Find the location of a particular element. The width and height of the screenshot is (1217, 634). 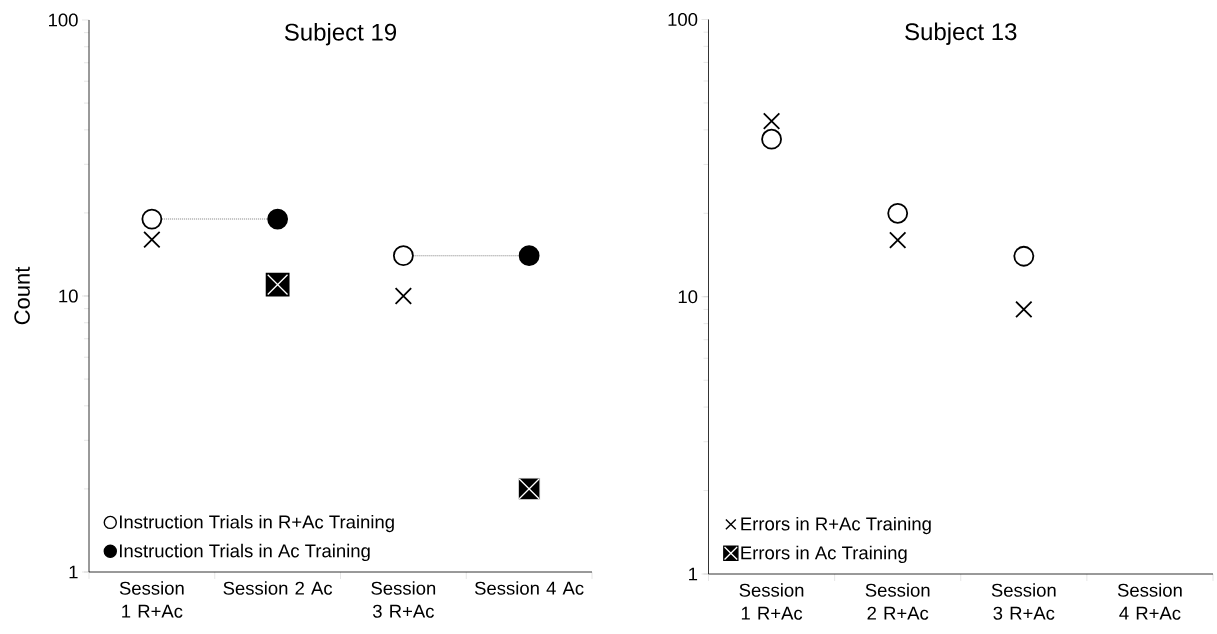

legend-label: Errors in Ac Training is located at coordinates (824, 554).